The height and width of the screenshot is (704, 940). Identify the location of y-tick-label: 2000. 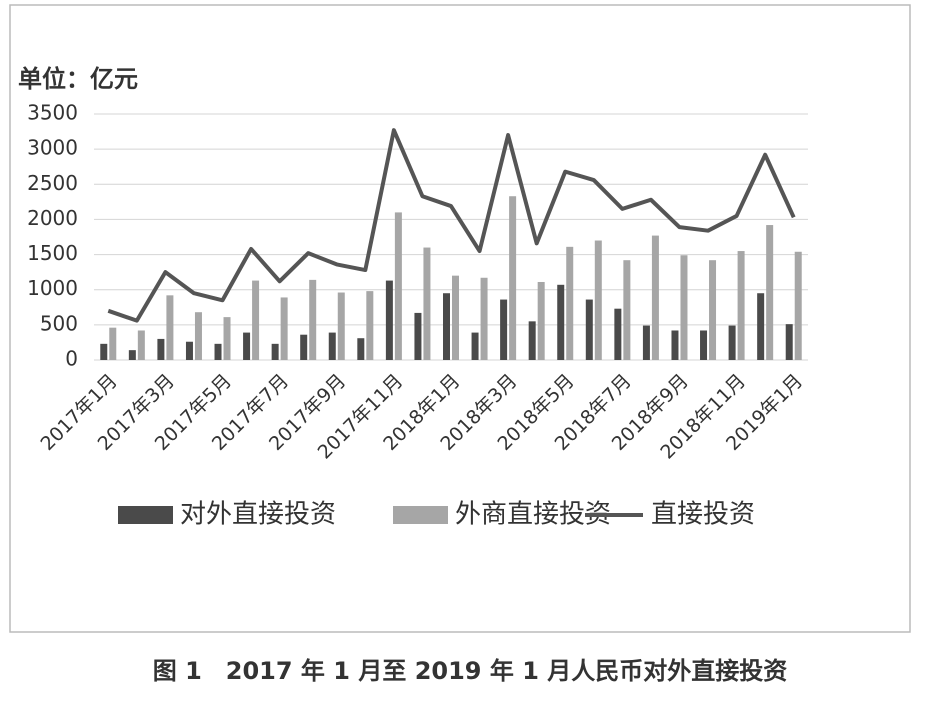
(52, 218).